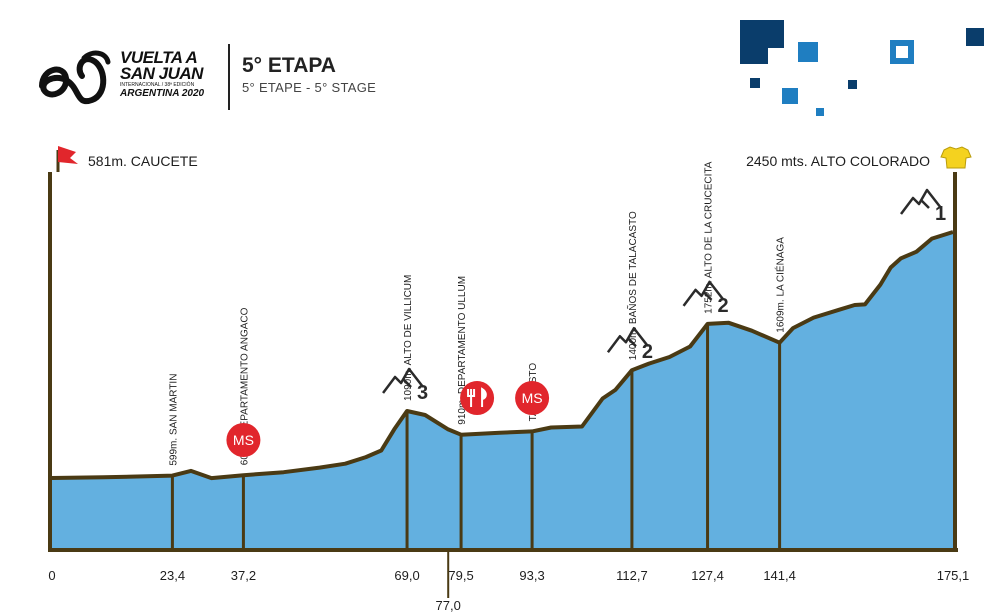 The width and height of the screenshot is (1000, 615). What do you see at coordinates (940, 214) in the screenshot?
I see `climb-category: 1` at bounding box center [940, 214].